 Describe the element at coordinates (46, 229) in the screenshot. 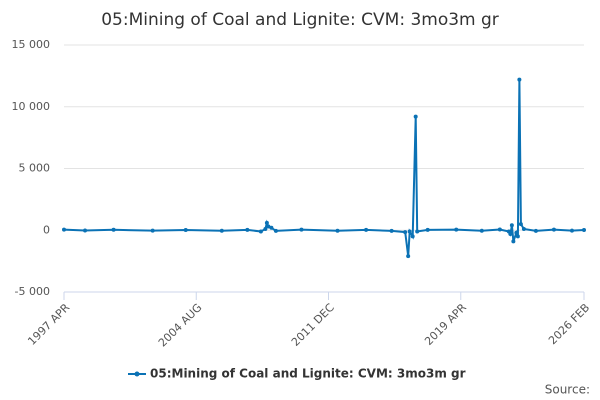

I see `y-tick-label: 0` at that location.